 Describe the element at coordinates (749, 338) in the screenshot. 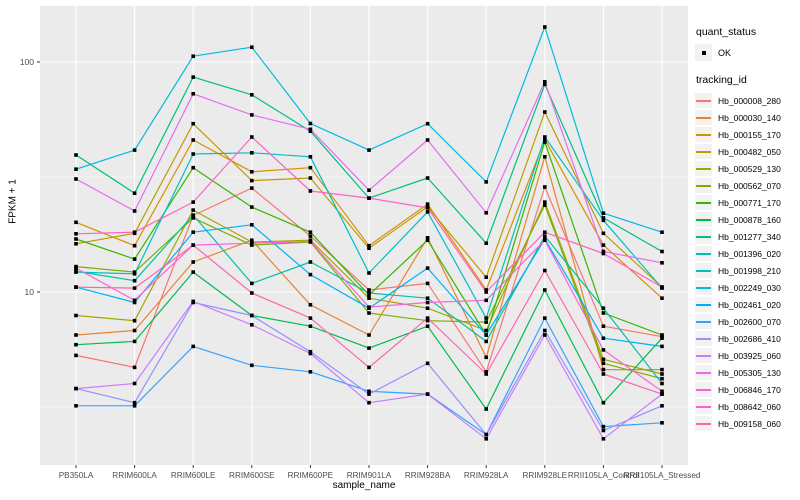

I see `legend-item-label: Hb_002686_410` at that location.